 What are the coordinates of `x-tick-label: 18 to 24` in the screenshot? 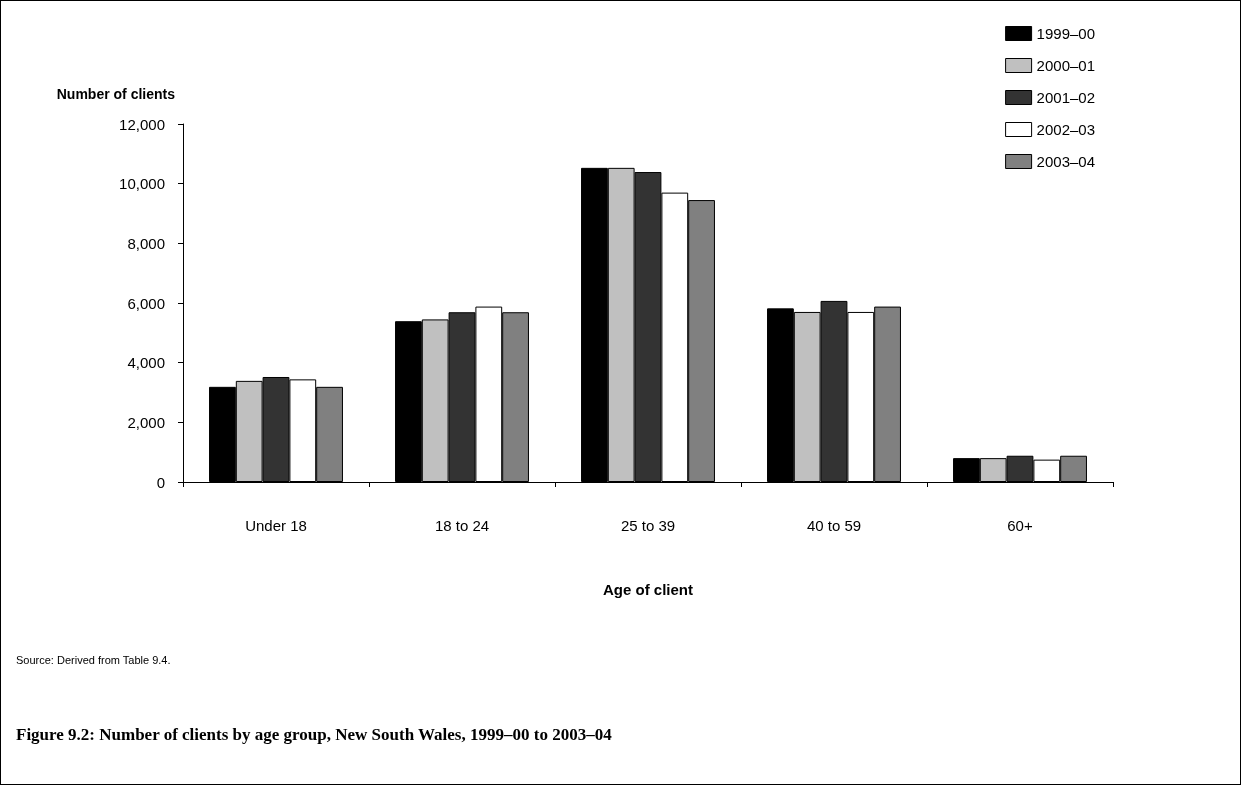 It's located at (462, 525).